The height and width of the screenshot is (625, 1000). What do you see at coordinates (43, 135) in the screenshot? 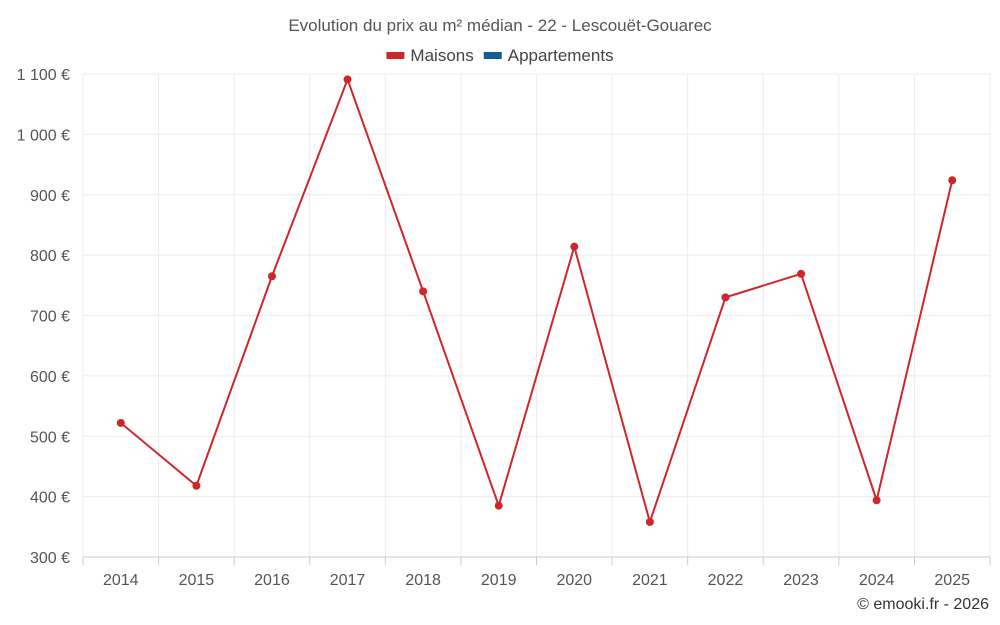
I see `y-tick-label: 1 000 €` at bounding box center [43, 135].